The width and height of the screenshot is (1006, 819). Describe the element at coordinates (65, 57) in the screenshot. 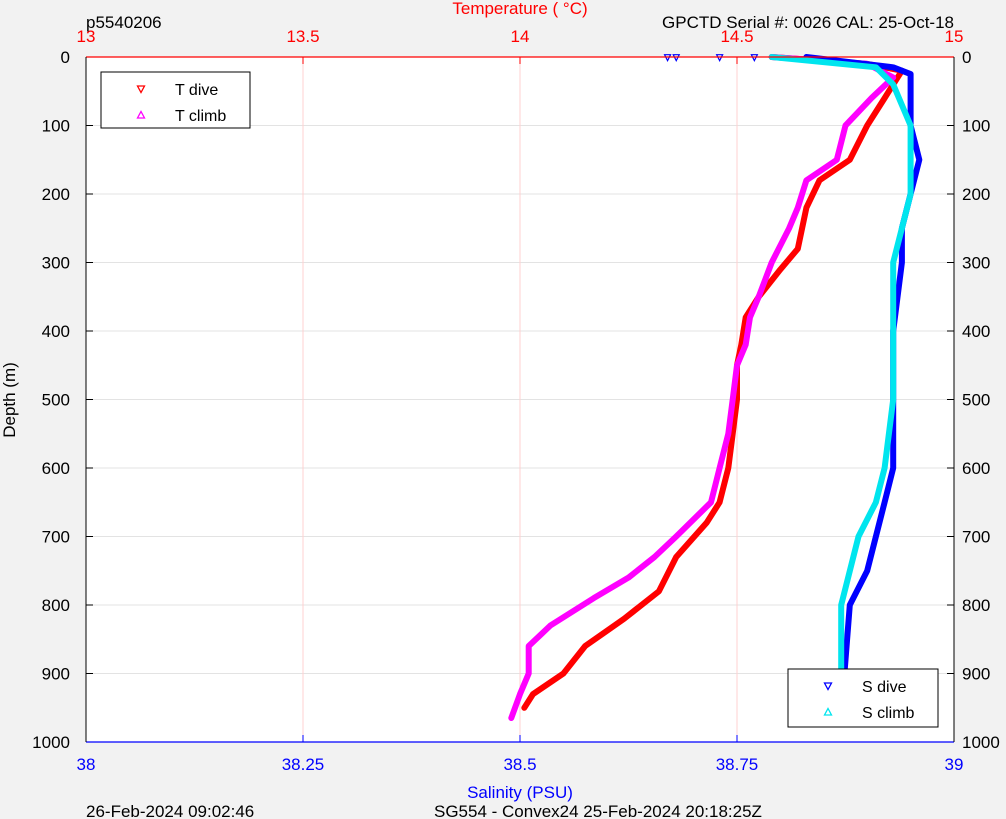

I see `y-tick-label-left: 0` at that location.